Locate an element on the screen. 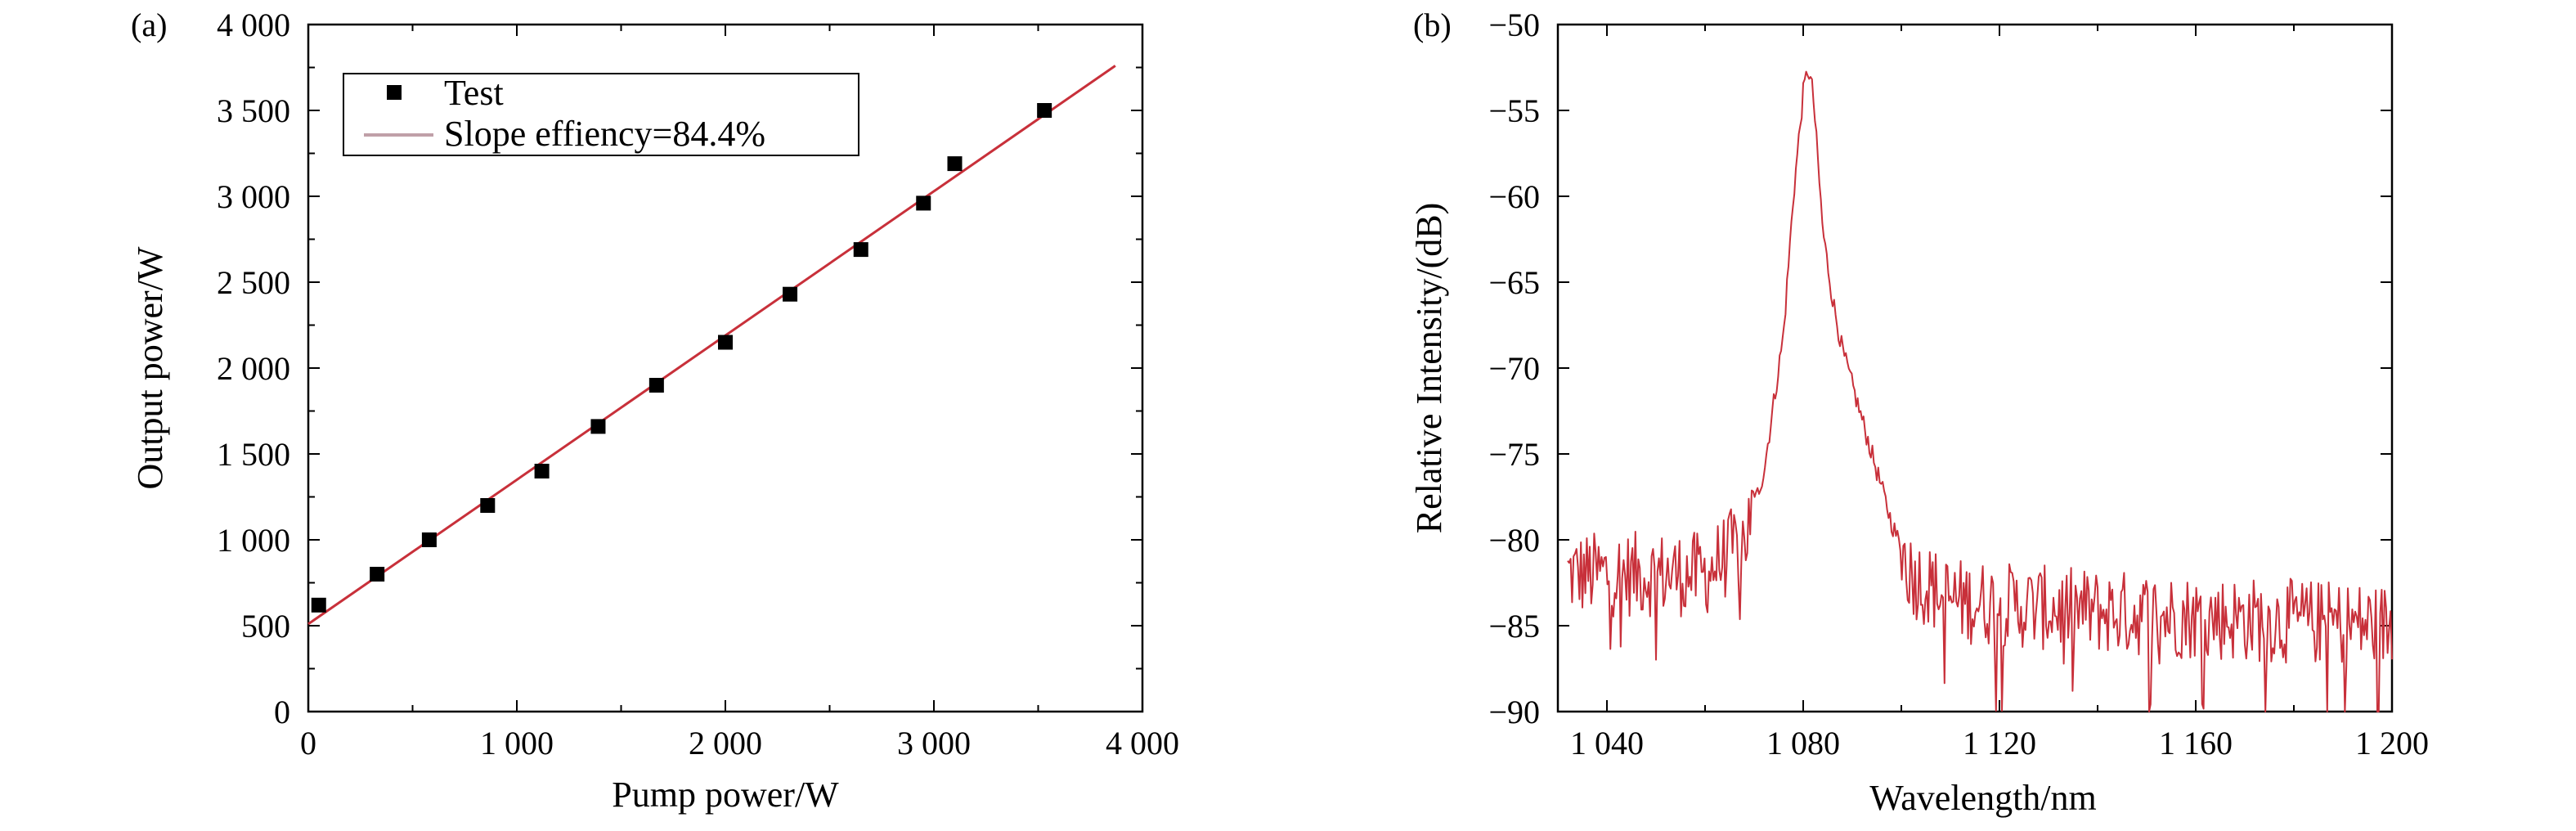 Image resolution: width=2576 pixels, height=831 pixels. y-tick-label: −55 is located at coordinates (1514, 110).